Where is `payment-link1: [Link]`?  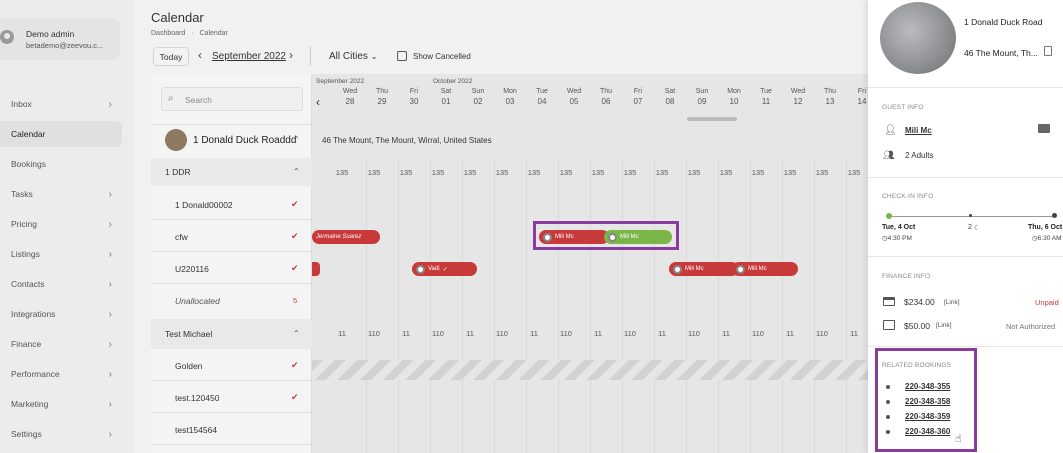
payment-link1: [Link] is located at coordinates (952, 302).